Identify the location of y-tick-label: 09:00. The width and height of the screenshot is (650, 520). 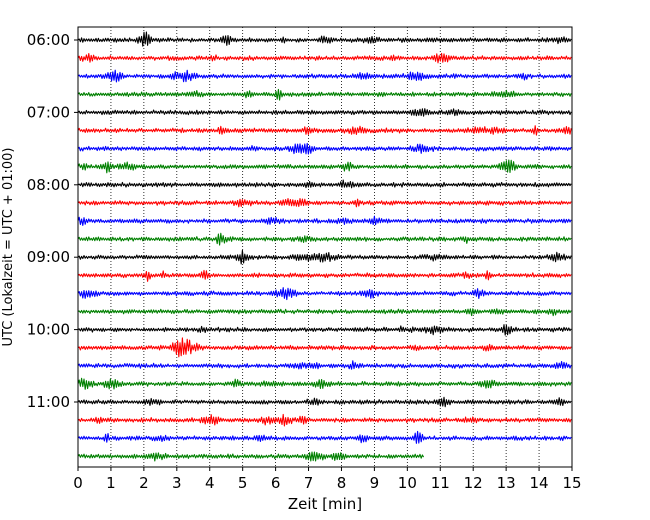
(48, 257).